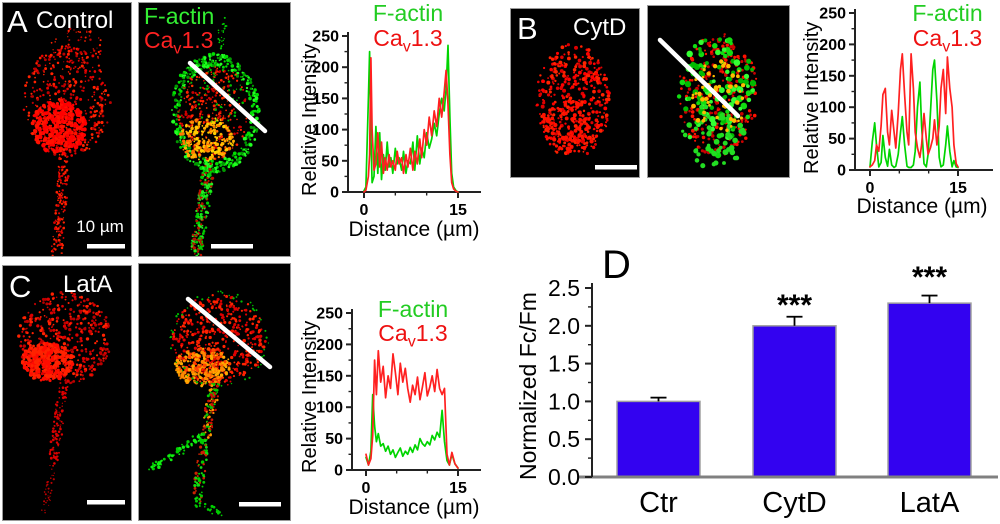 The height and width of the screenshot is (524, 1000). I want to click on cav13-label: Cav1.3, so click(179, 42).